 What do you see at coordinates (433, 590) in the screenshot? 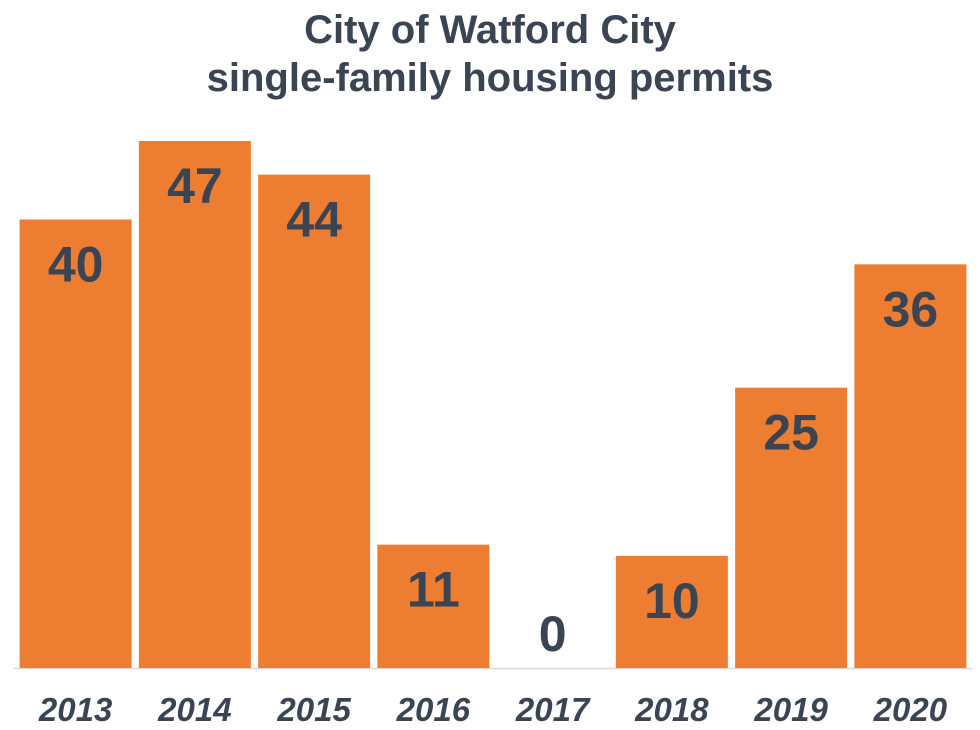
I see `data-label-2016: 11` at bounding box center [433, 590].